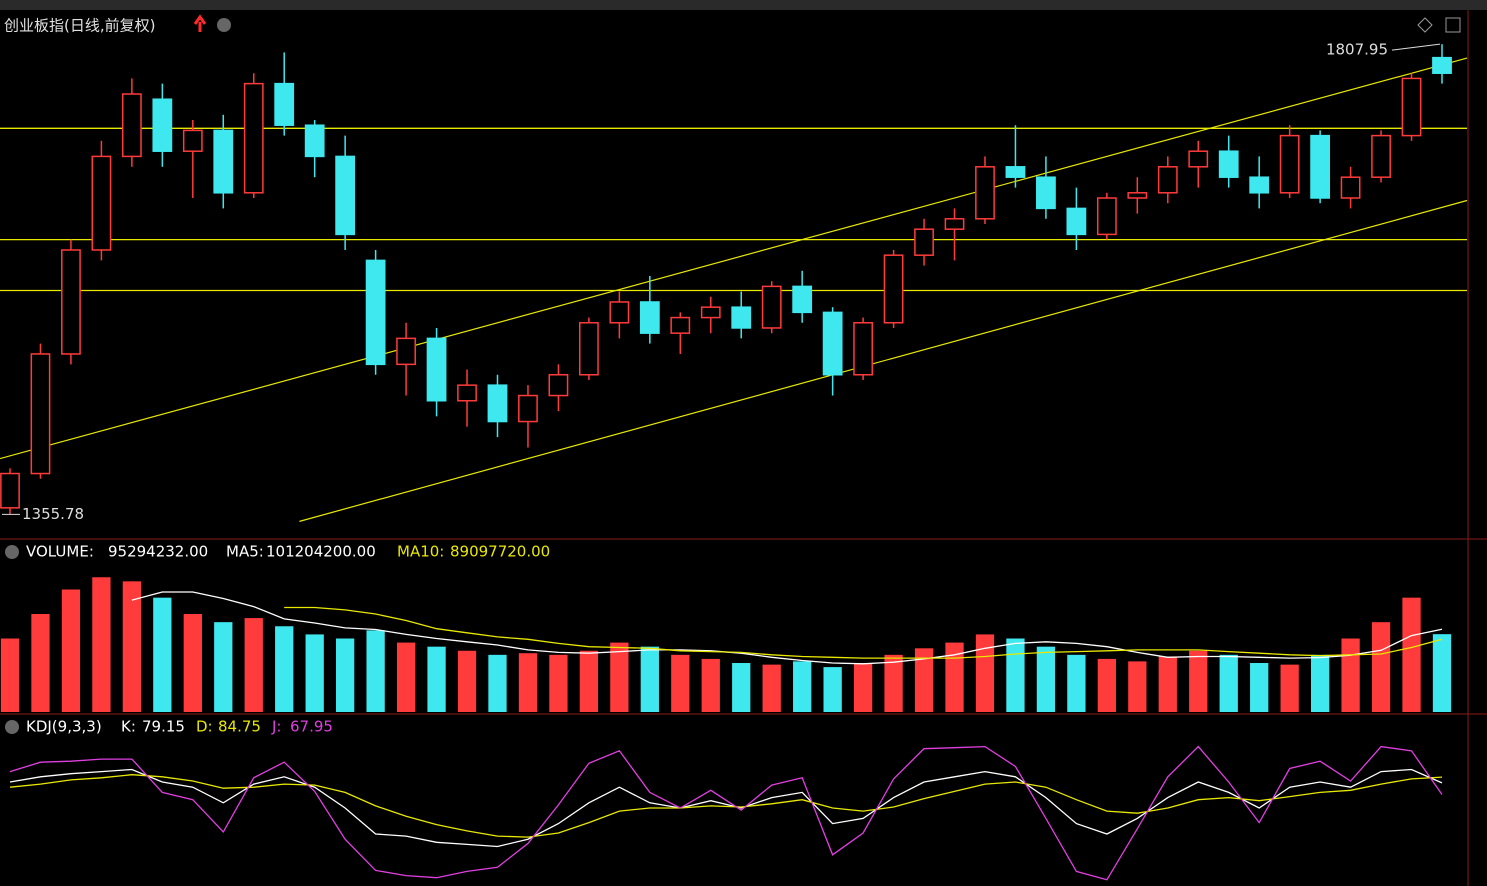 This screenshot has height=886, width=1487. What do you see at coordinates (64, 727) in the screenshot?
I see `kdj-title: KDJ(9,3,3)` at bounding box center [64, 727].